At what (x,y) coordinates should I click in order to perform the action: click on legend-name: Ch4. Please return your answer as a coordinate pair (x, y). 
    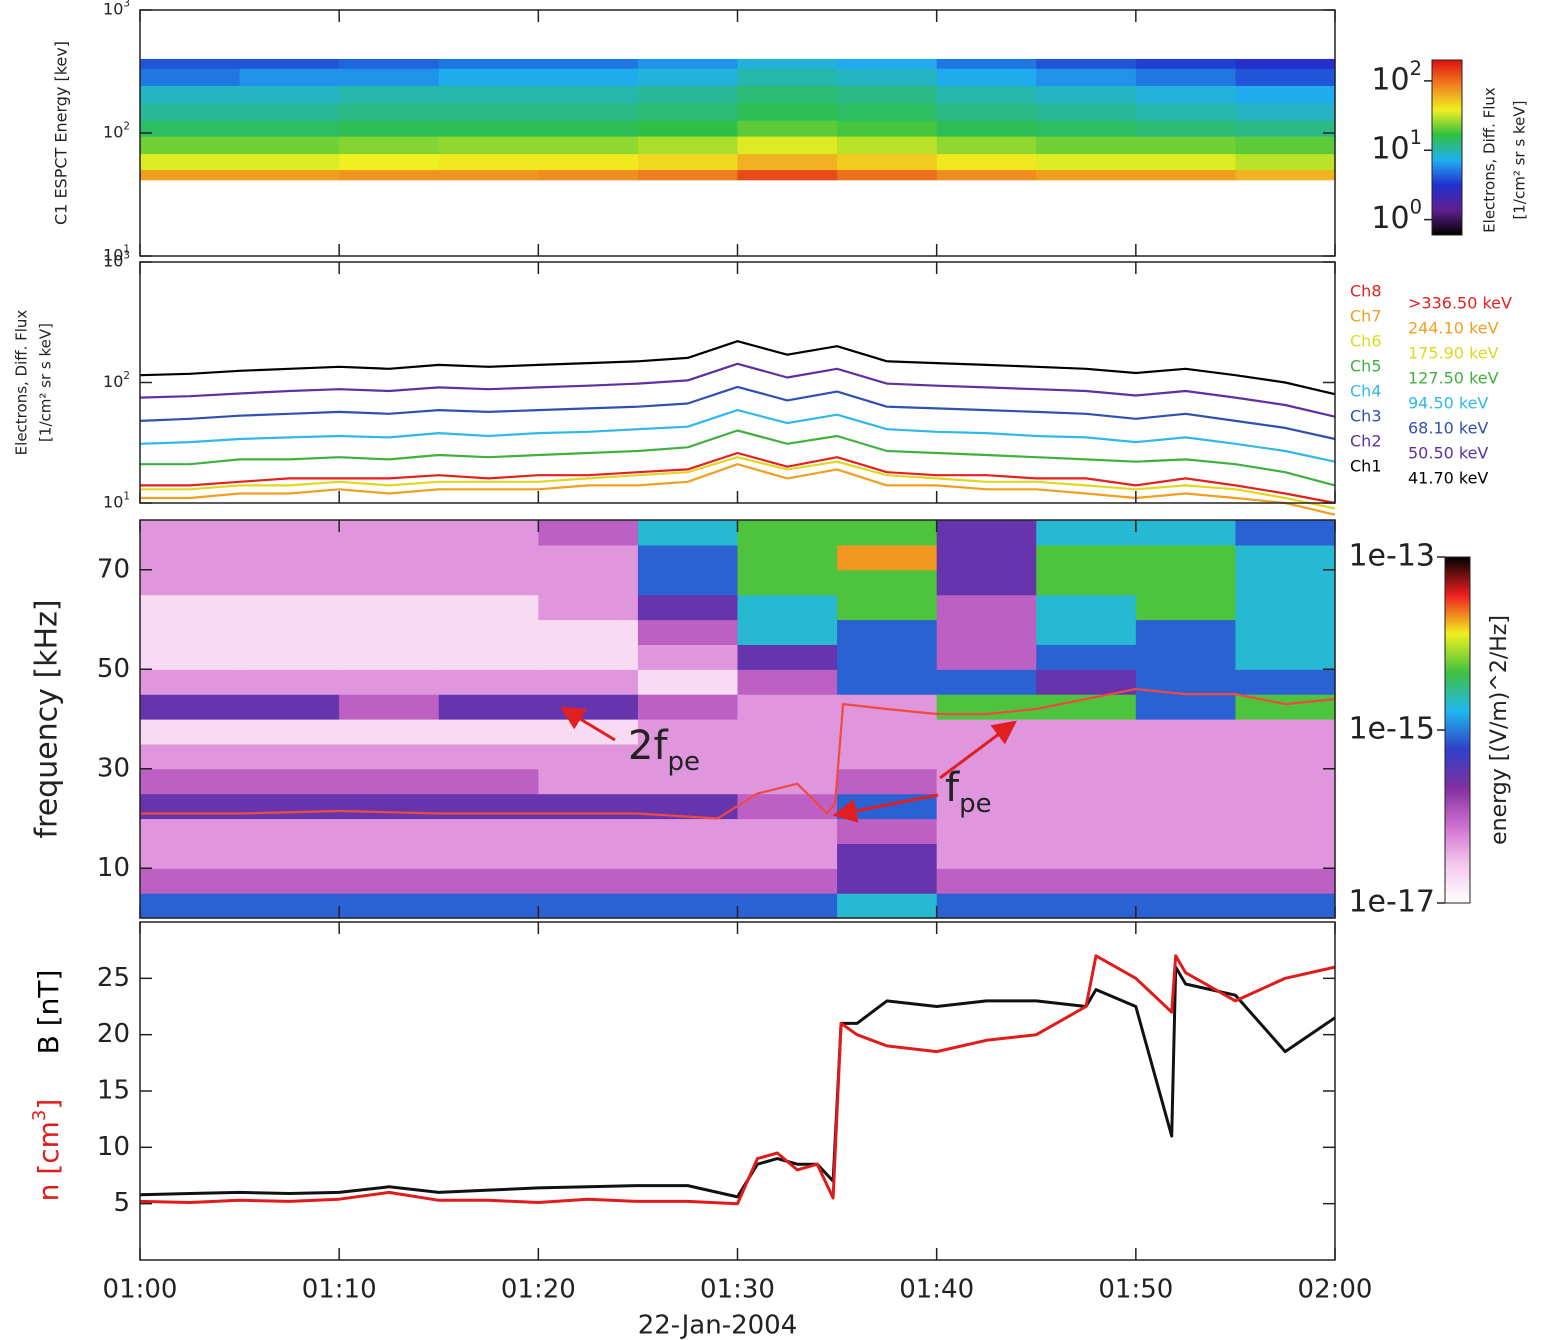
    Looking at the image, I should click on (1366, 391).